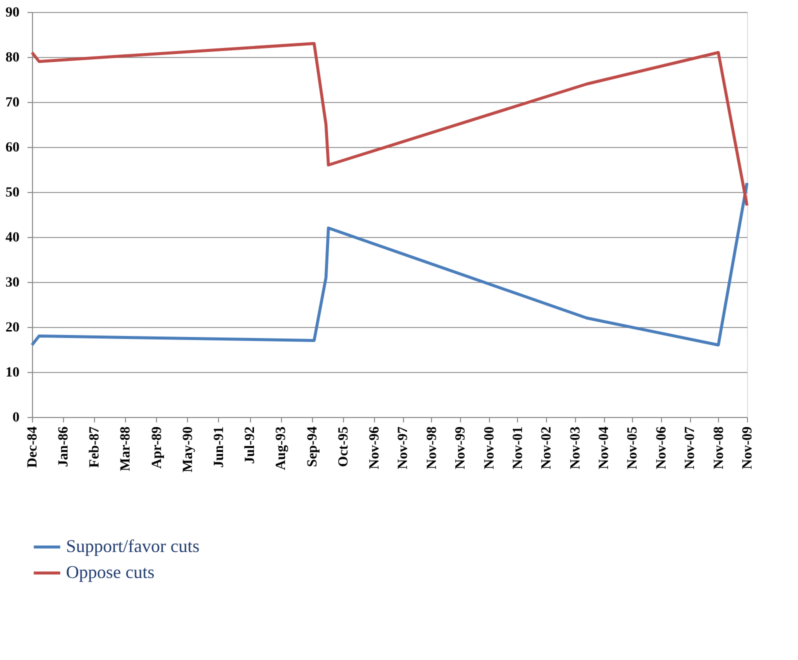 This screenshot has width=798, height=660. I want to click on x-tick-label: Nov-01, so click(518, 448).